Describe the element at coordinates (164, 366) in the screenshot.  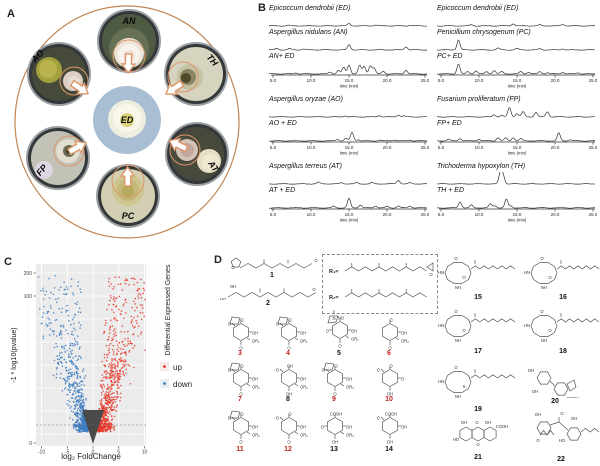
I see `legend-dot-up` at that location.